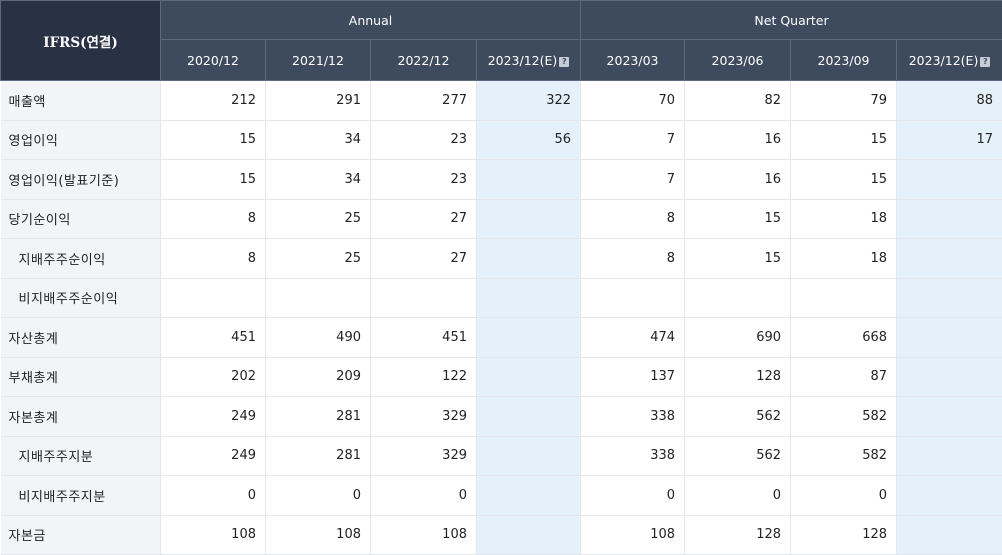 Image resolution: width=1002 pixels, height=555 pixels. I want to click on table-cell: 474, so click(633, 338).